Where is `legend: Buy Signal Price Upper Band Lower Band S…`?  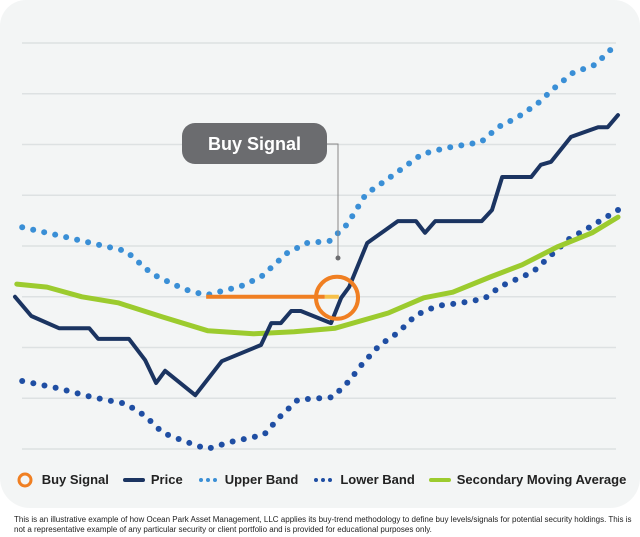
legend: Buy Signal Price Upper Band Lower Band S… is located at coordinates (320, 479).